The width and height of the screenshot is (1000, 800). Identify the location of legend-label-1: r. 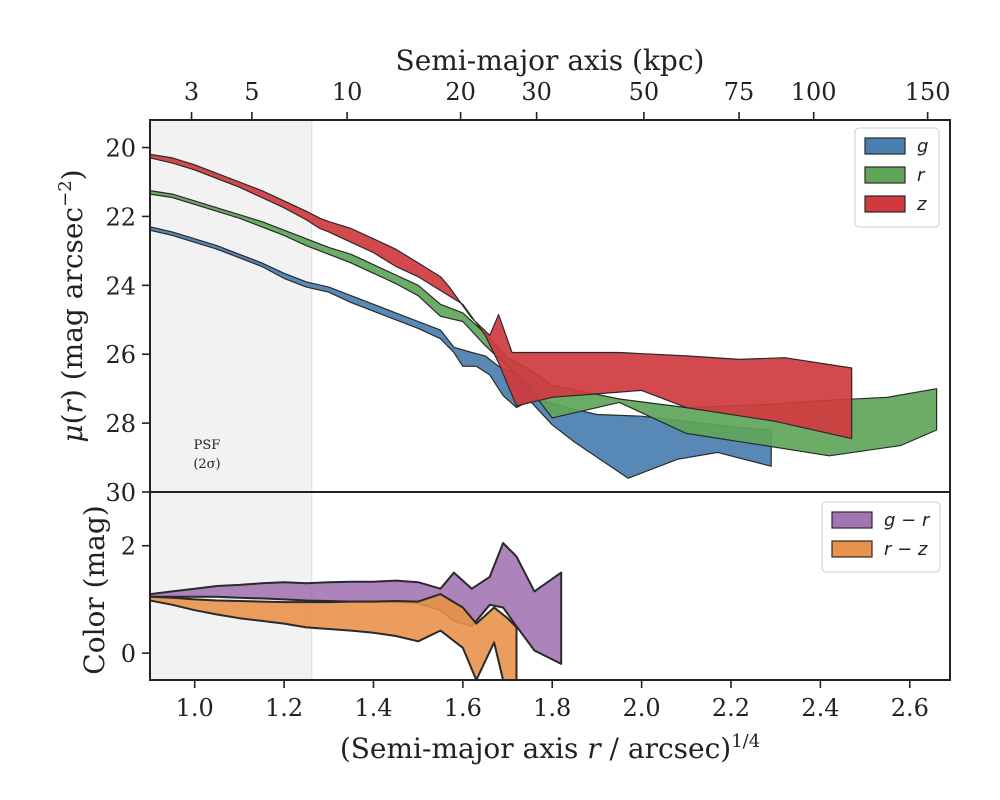
(921, 175).